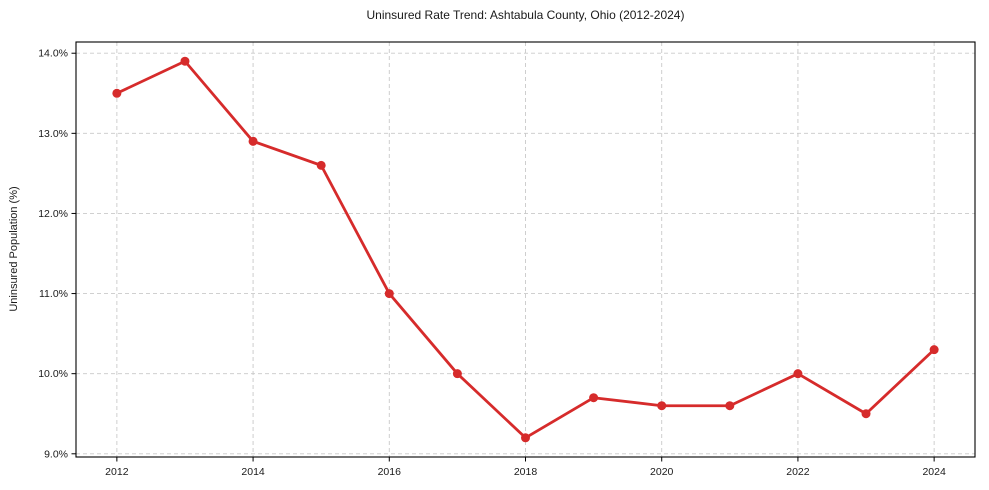 This screenshot has width=989, height=490. Describe the element at coordinates (117, 472) in the screenshot. I see `x-tick-label: 2012` at that location.